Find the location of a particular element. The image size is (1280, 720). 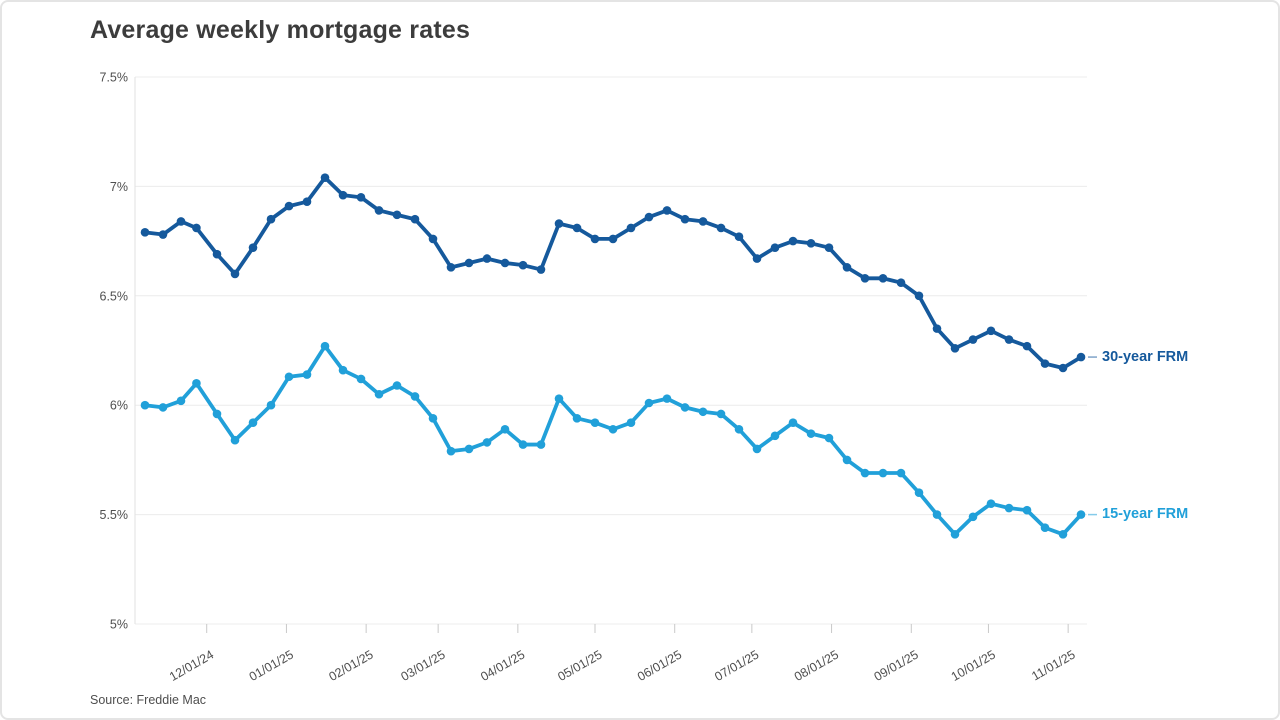

x-axis-tick-label: 10/01/25 is located at coordinates (973, 665).